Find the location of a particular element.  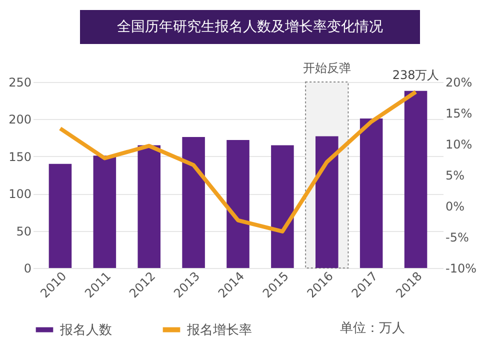

y-tick-label: 0 is located at coordinates (28, 269).